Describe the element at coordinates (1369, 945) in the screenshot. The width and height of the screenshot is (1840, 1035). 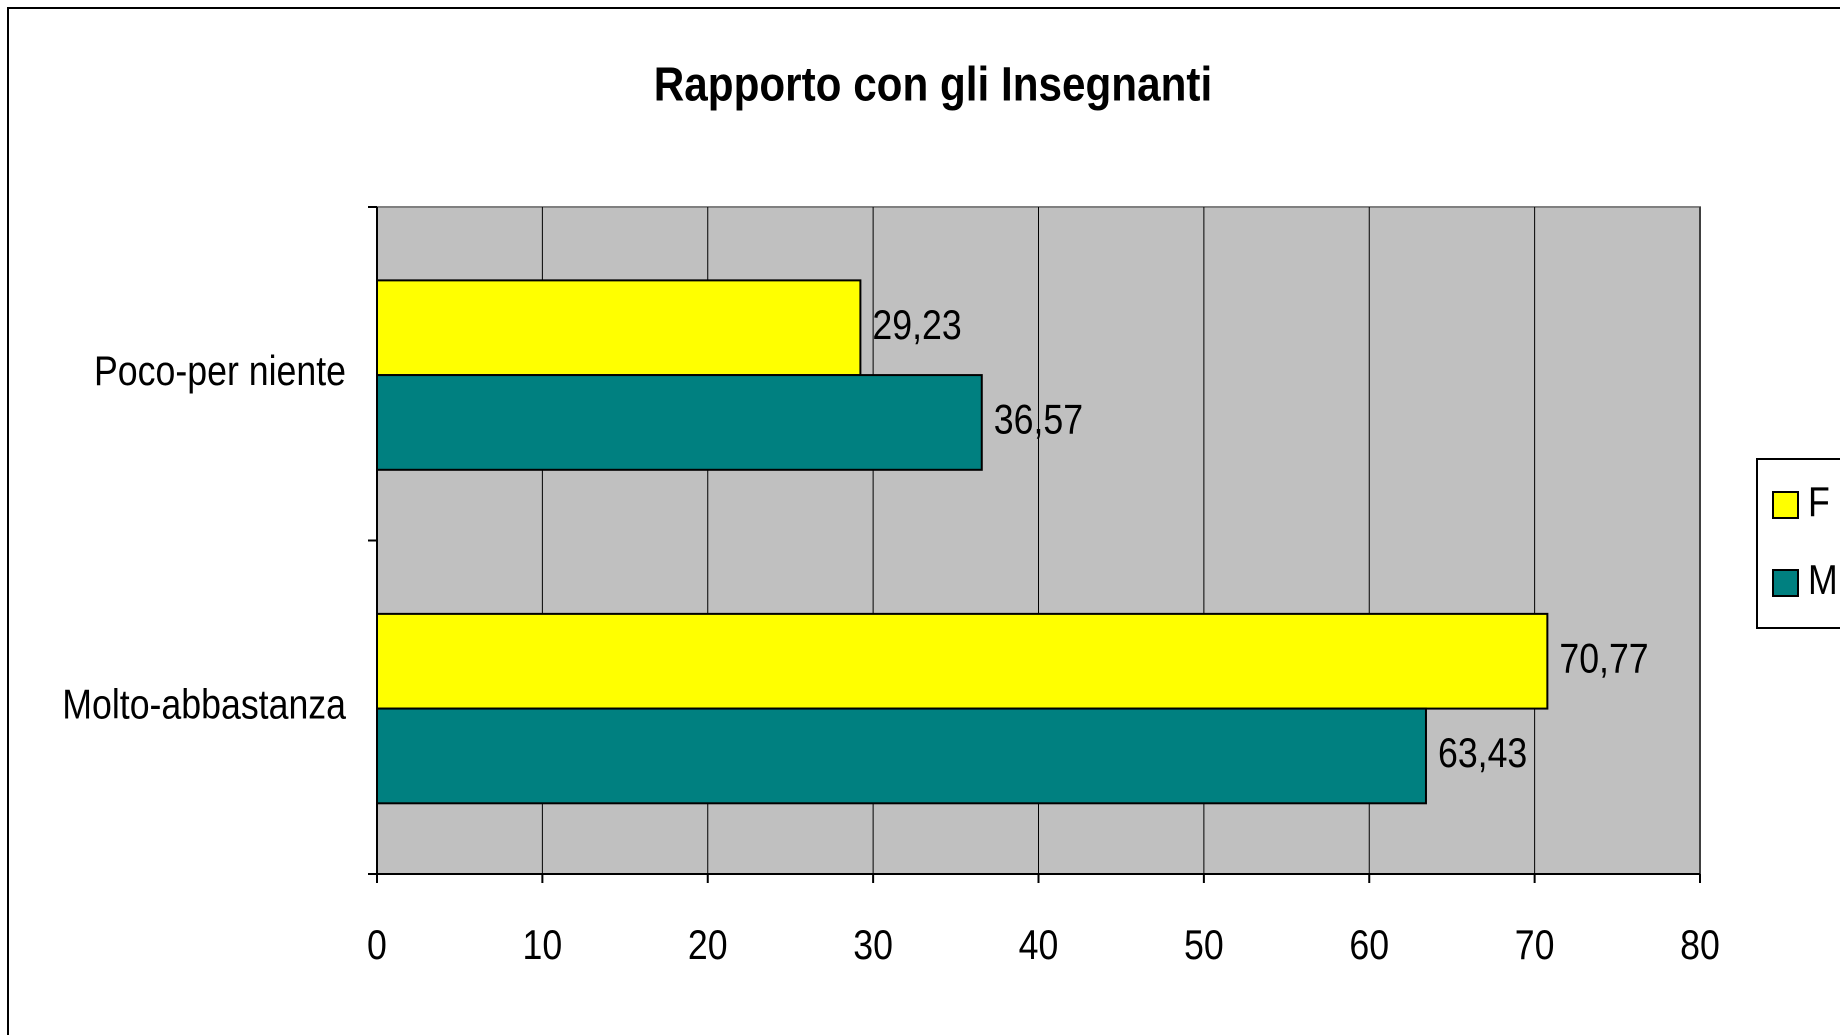
I see `x-tick-label: 60` at that location.